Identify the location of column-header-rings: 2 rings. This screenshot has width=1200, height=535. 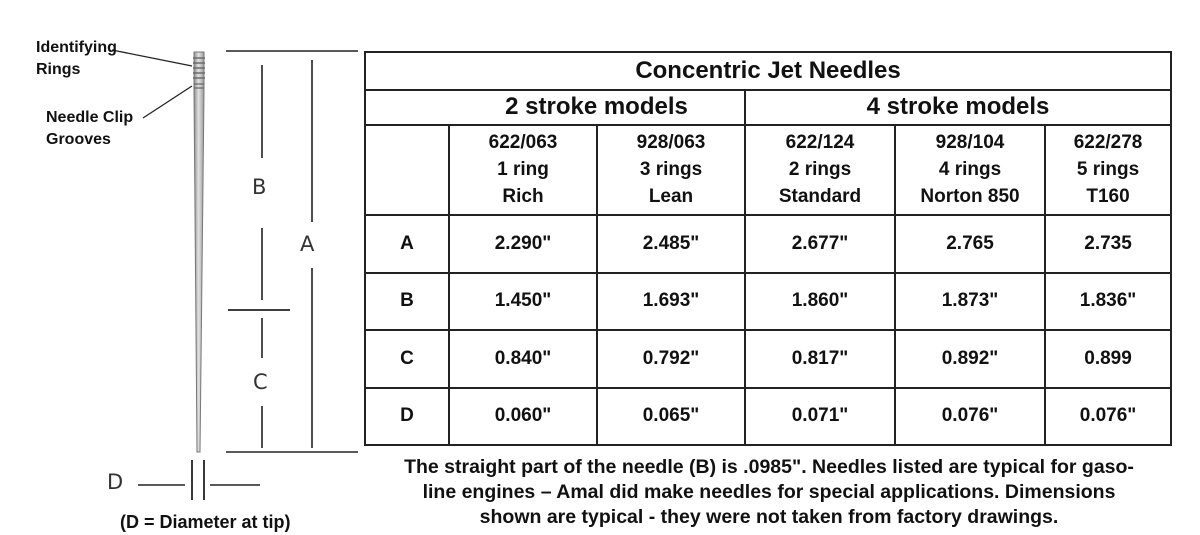
(820, 170).